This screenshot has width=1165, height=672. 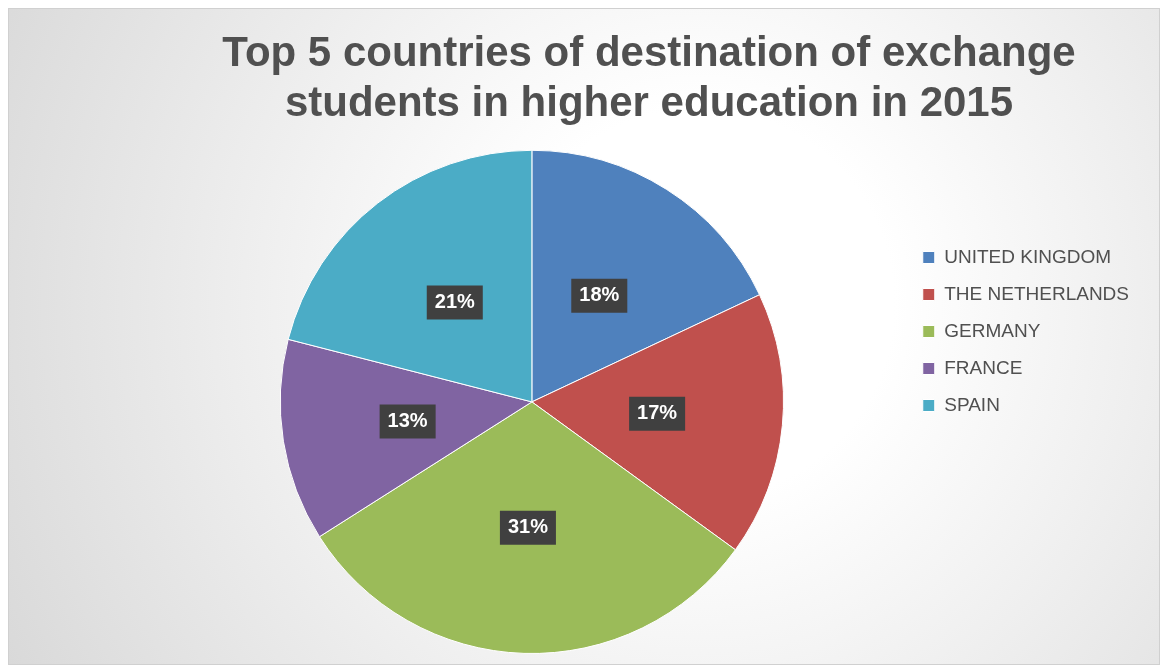 I want to click on data-label: 17%, so click(x=657, y=412).